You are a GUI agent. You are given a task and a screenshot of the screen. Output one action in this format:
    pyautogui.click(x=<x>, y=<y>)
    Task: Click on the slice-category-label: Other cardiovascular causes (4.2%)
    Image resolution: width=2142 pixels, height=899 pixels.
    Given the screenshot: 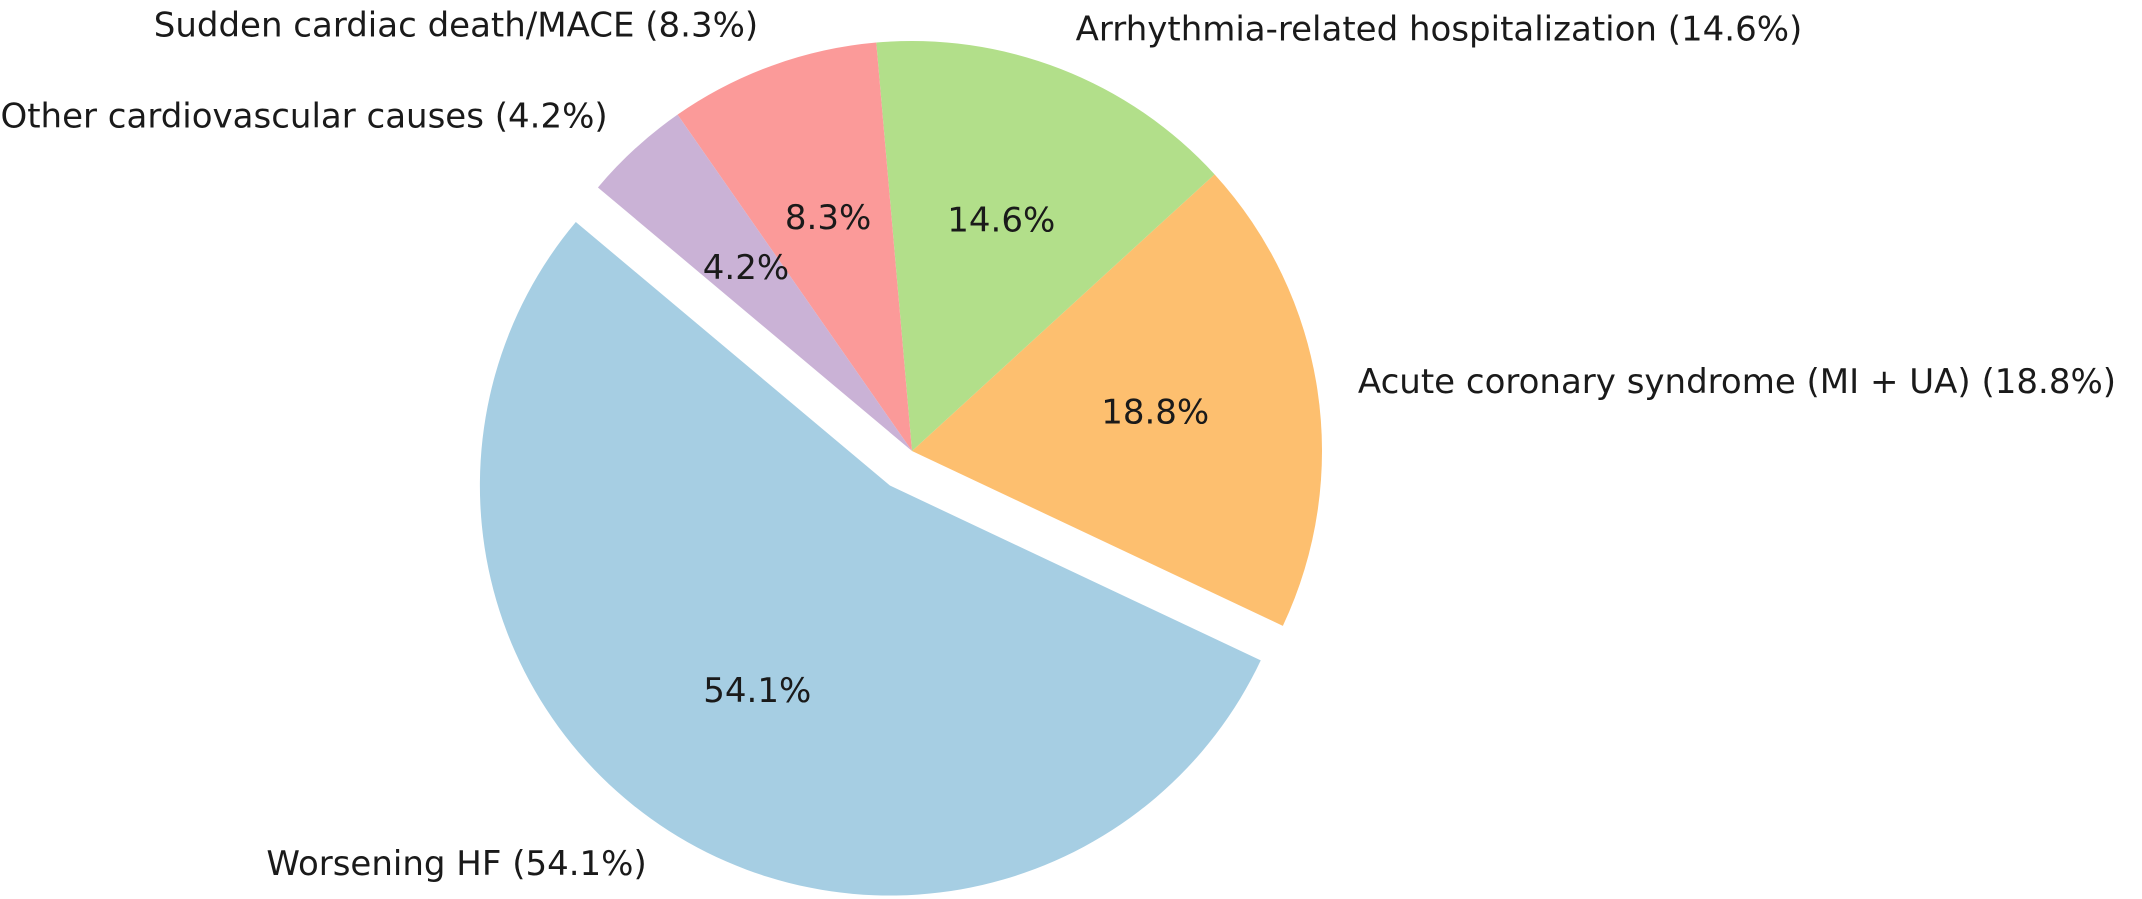 What is the action you would take?
    pyautogui.click(x=303, y=117)
    